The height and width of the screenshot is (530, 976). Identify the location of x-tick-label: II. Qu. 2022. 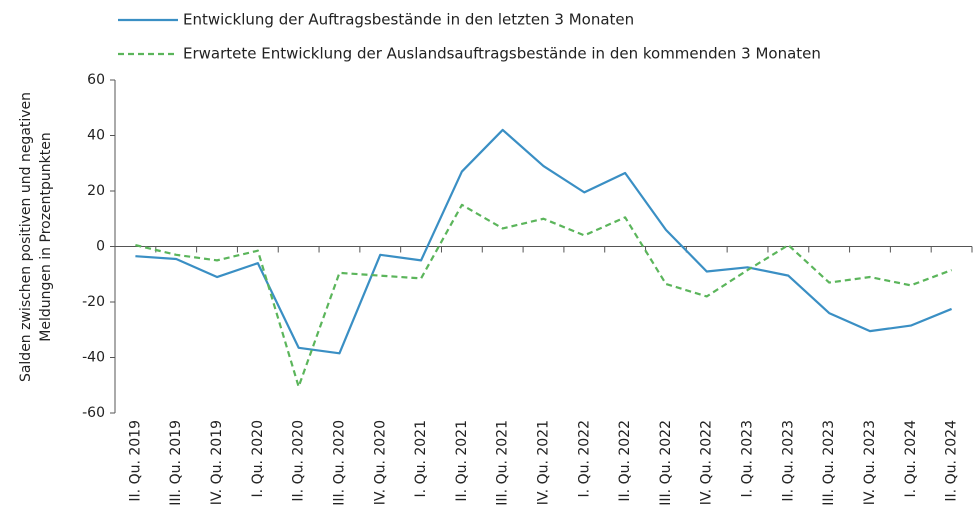
(625, 461).